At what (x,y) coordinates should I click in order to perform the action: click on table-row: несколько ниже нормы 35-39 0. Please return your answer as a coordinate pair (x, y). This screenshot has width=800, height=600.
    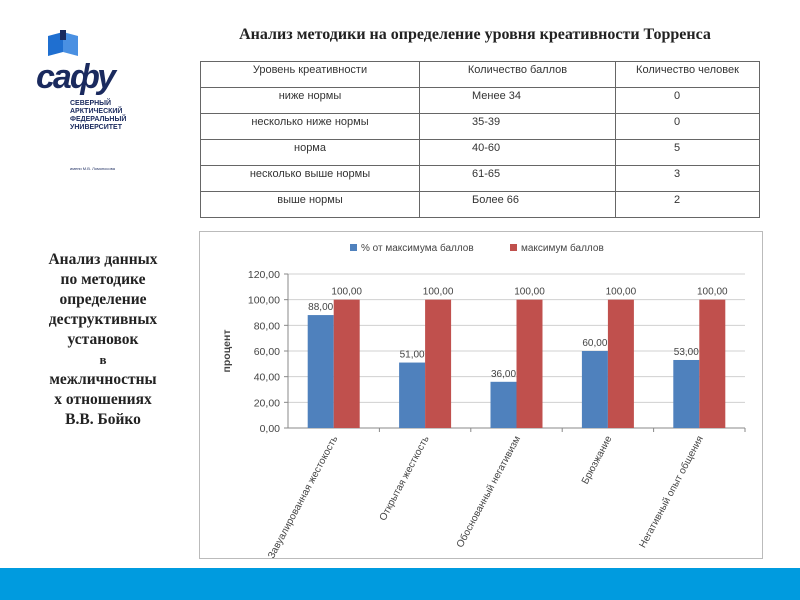
    Looking at the image, I should click on (480, 126).